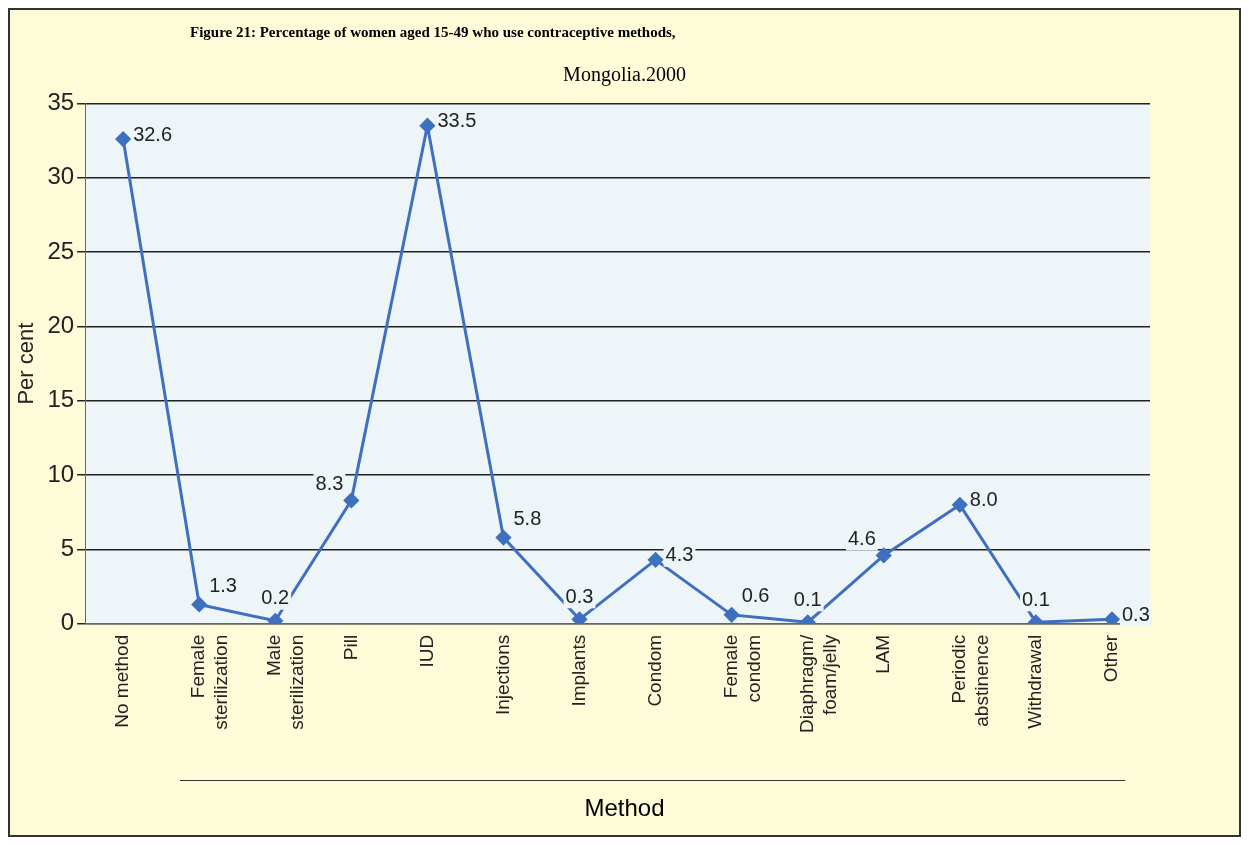 The width and height of the screenshot is (1249, 845). What do you see at coordinates (741, 668) in the screenshot?
I see `x-tick-label: Female condom` at bounding box center [741, 668].